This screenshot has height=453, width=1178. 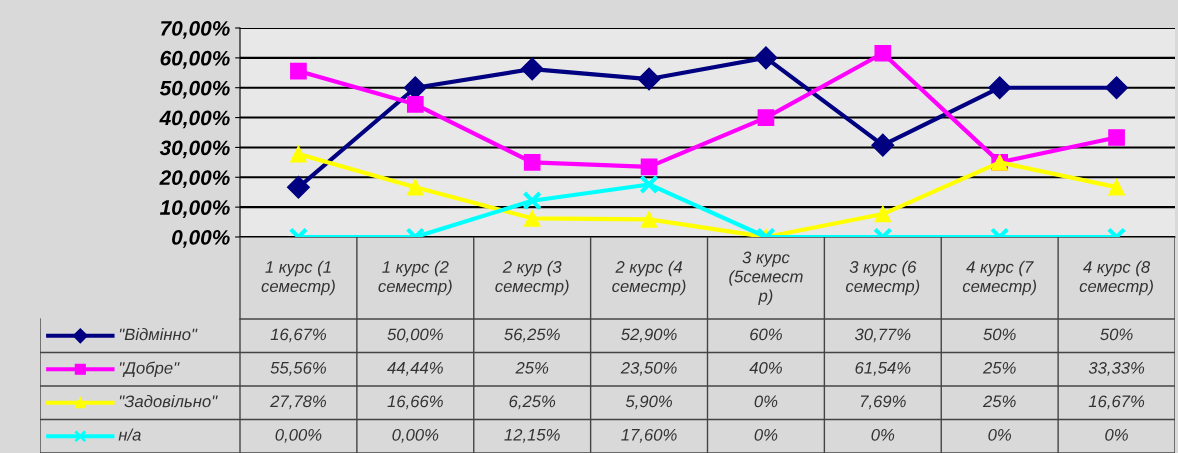 I want to click on legend-label: "Відмінно", so click(x=158, y=334).